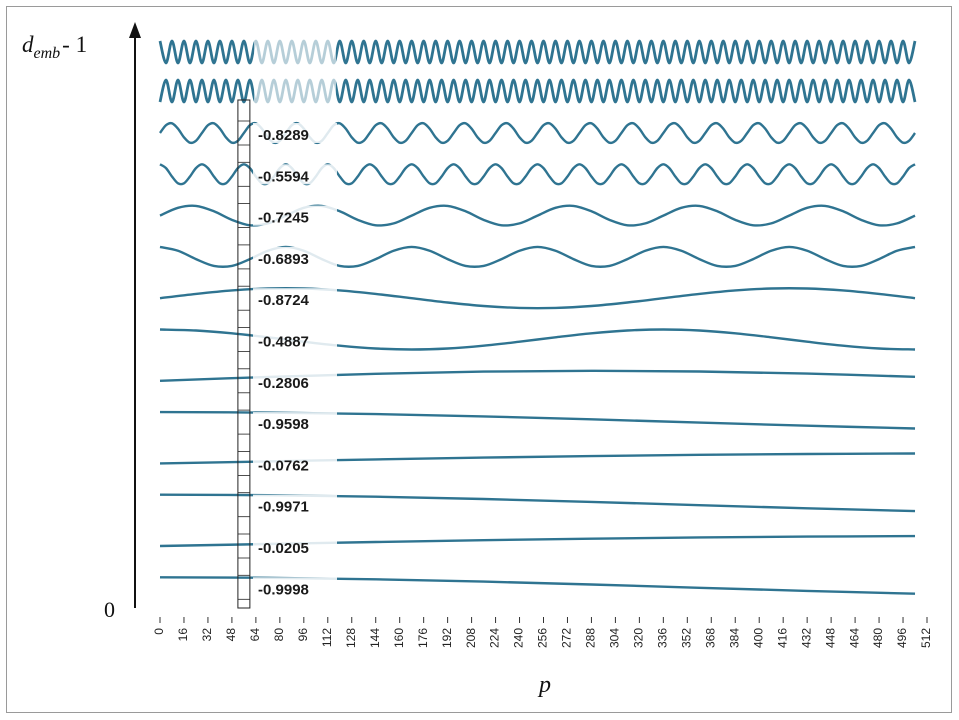  Describe the element at coordinates (183, 635) in the screenshot. I see `x-tick-label: 16` at that location.